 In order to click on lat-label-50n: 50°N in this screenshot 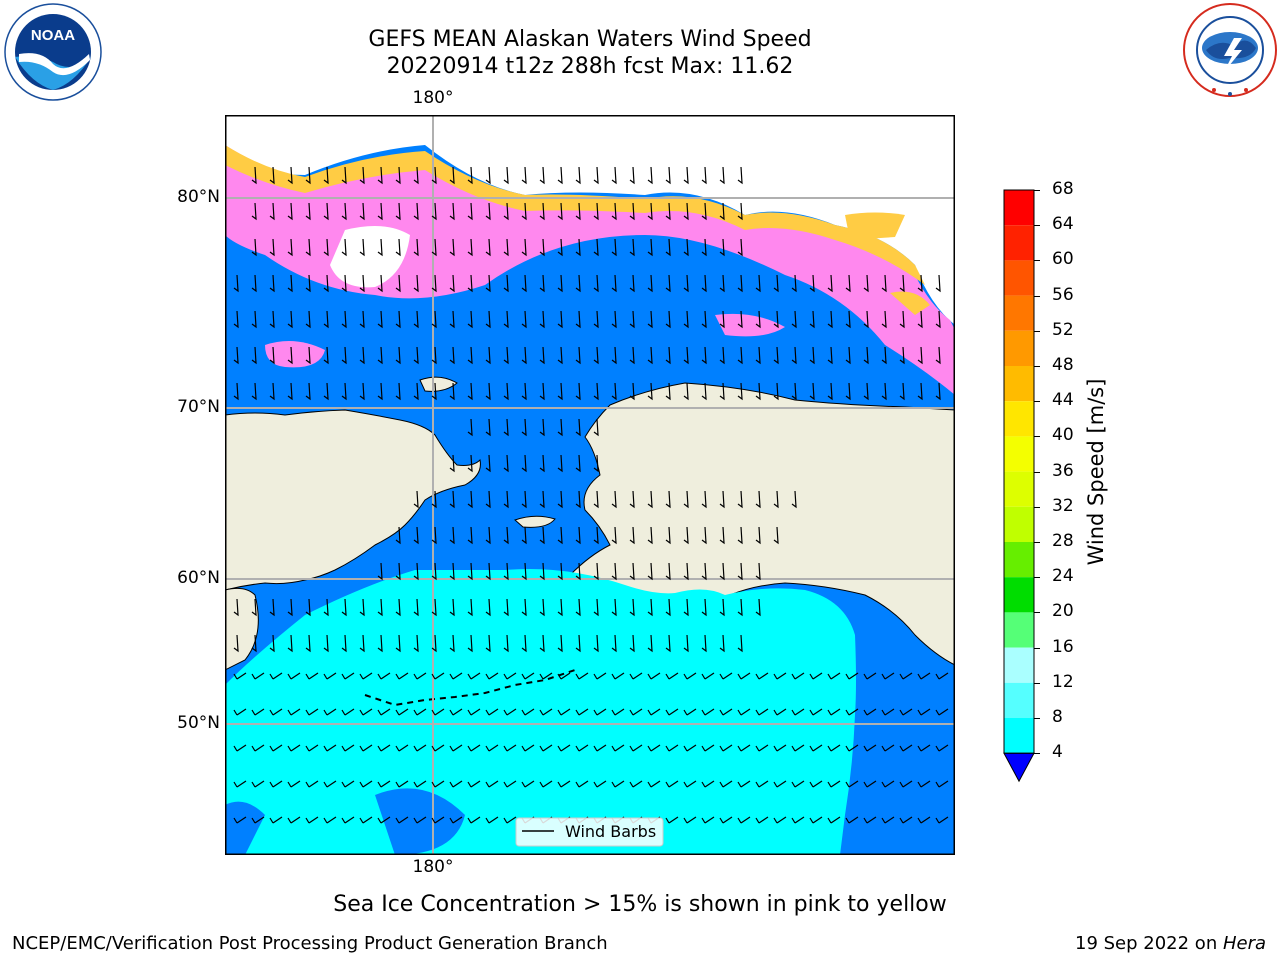, I will do `click(198, 723)`.